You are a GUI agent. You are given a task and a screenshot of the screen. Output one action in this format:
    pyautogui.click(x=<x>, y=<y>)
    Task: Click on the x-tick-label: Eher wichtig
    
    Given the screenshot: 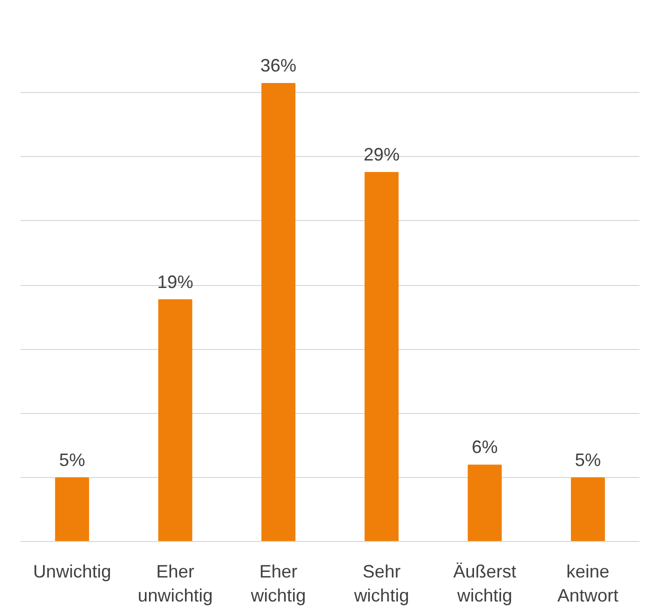 What is the action you would take?
    pyautogui.click(x=278, y=584)
    